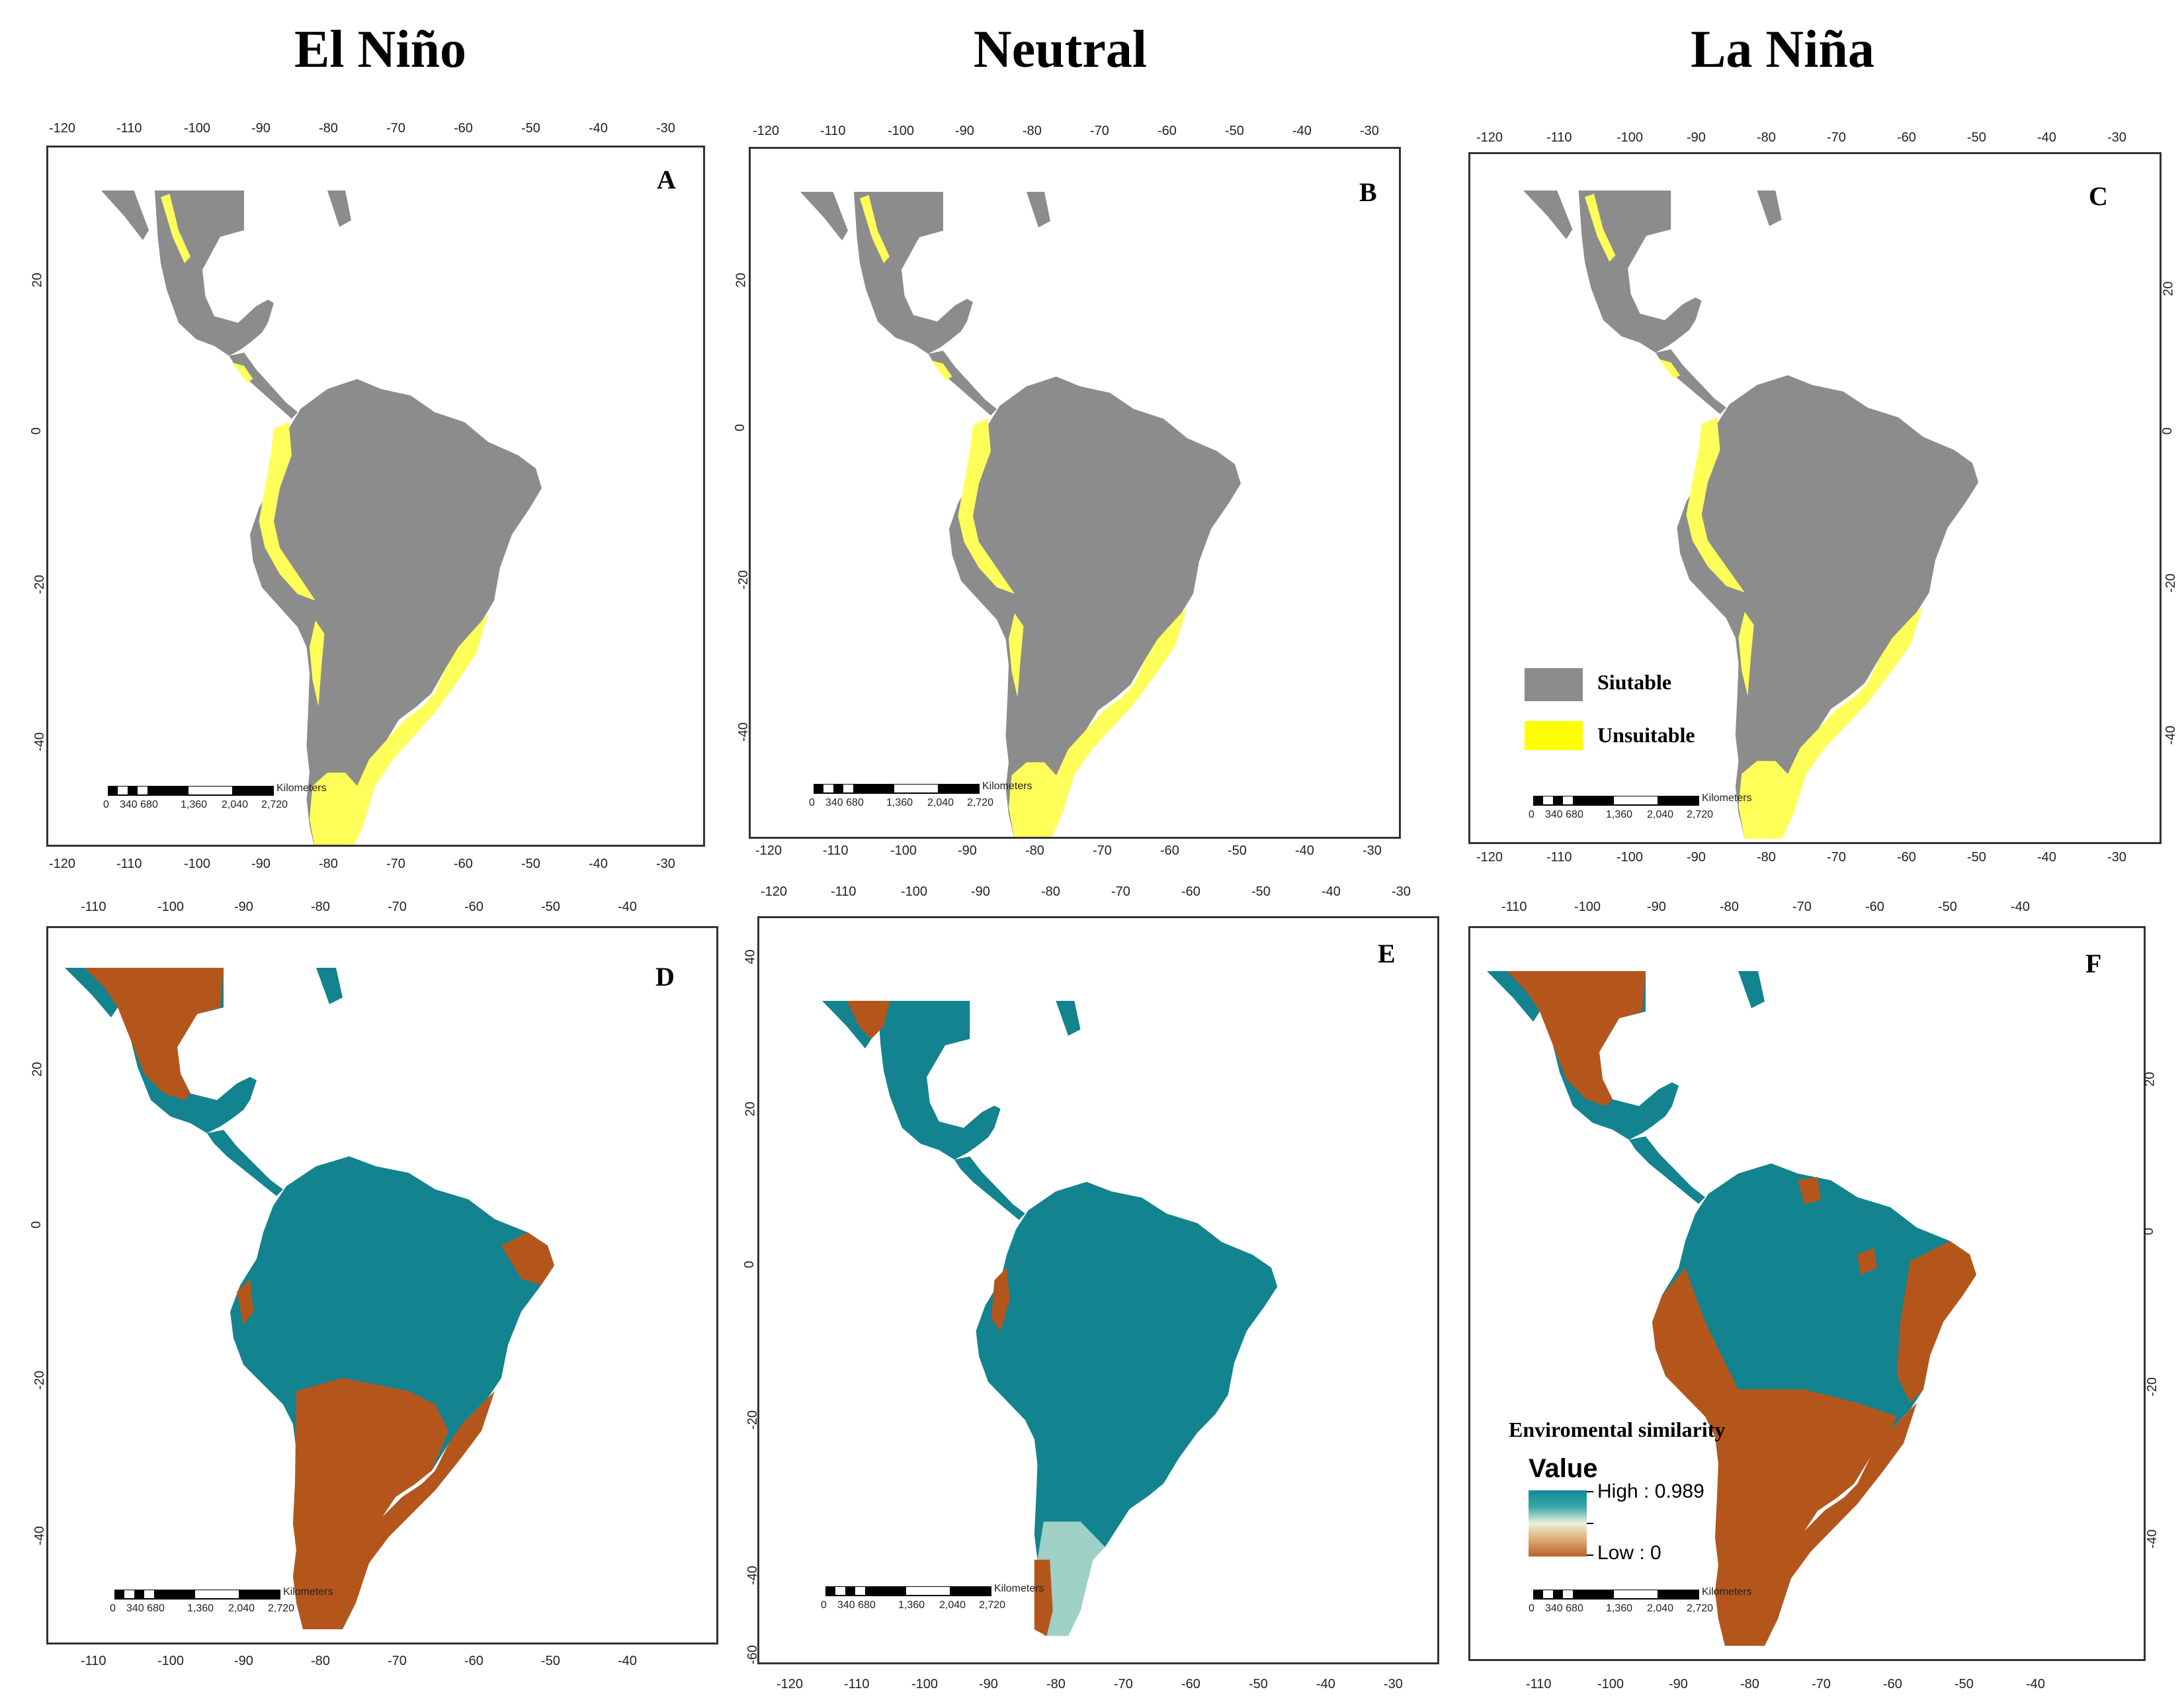  I want to click on scale-label-b-2: 1,360, so click(899, 802).